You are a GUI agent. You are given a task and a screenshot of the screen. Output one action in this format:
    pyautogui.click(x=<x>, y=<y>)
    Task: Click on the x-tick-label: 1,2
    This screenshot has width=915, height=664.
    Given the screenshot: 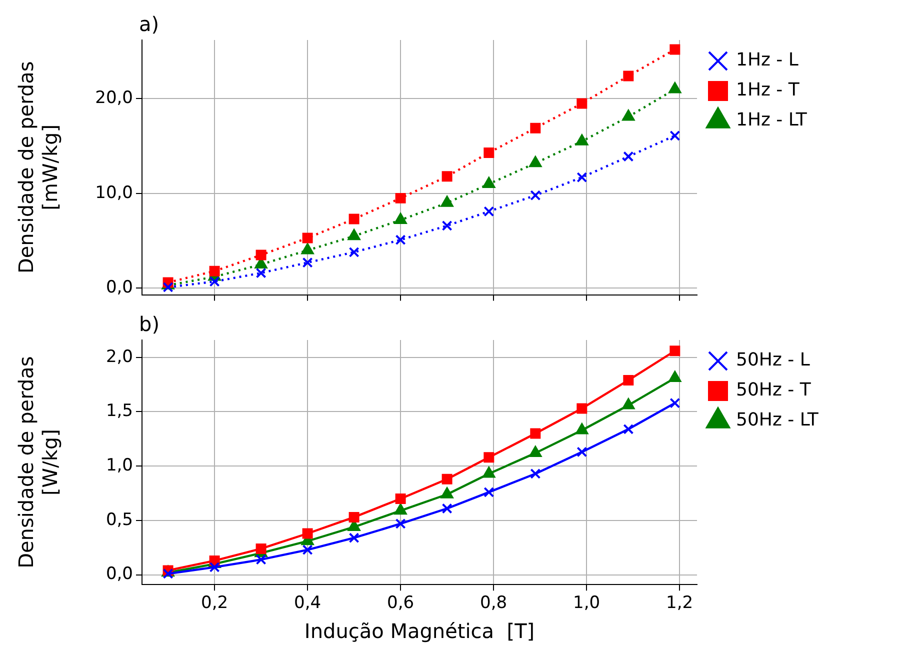 What is the action you would take?
    pyautogui.click(x=680, y=603)
    